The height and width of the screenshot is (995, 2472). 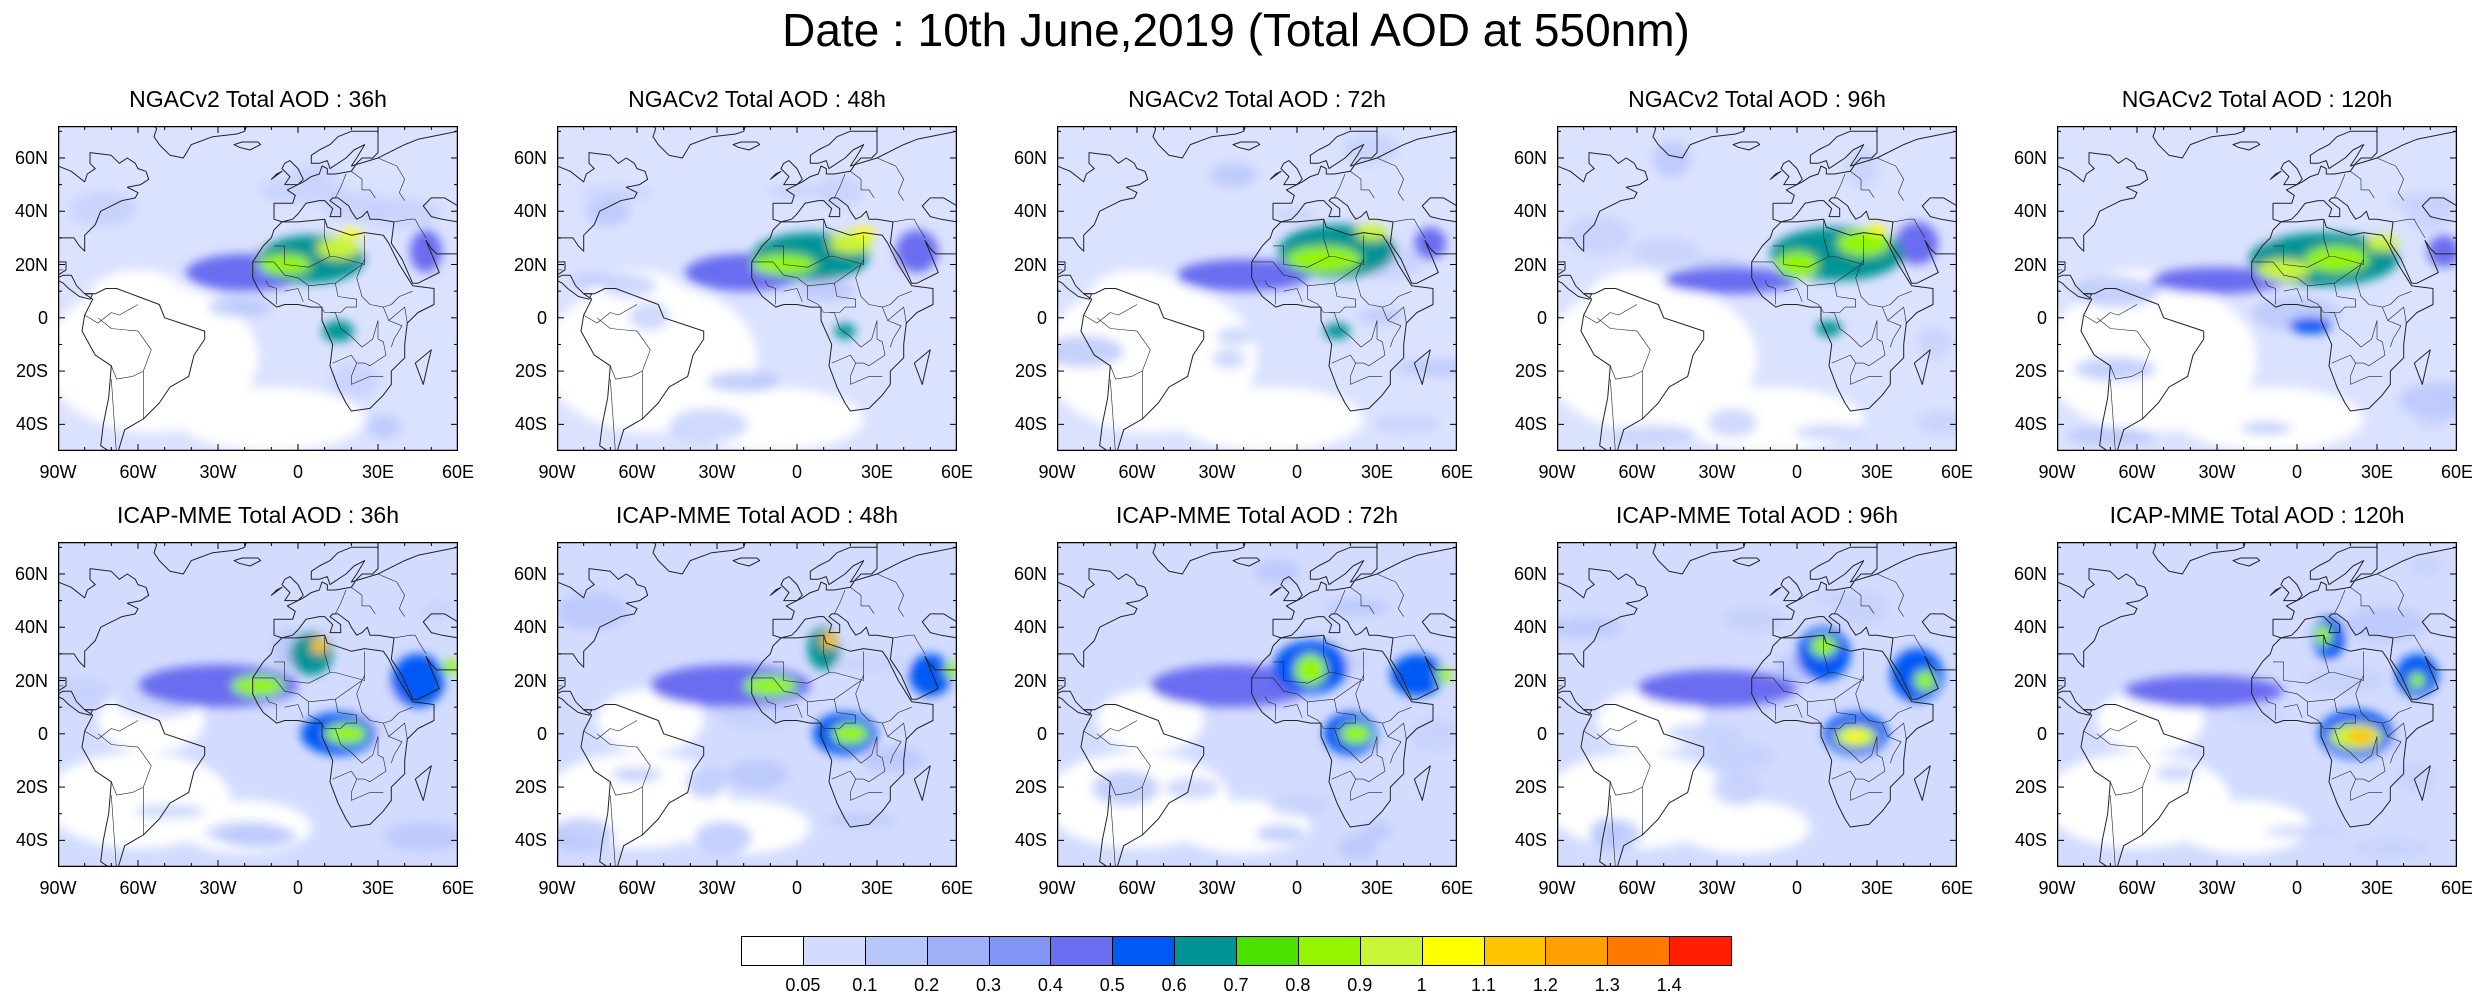 What do you see at coordinates (1530, 424) in the screenshot?
I see `lat-tick-label: 40S` at bounding box center [1530, 424].